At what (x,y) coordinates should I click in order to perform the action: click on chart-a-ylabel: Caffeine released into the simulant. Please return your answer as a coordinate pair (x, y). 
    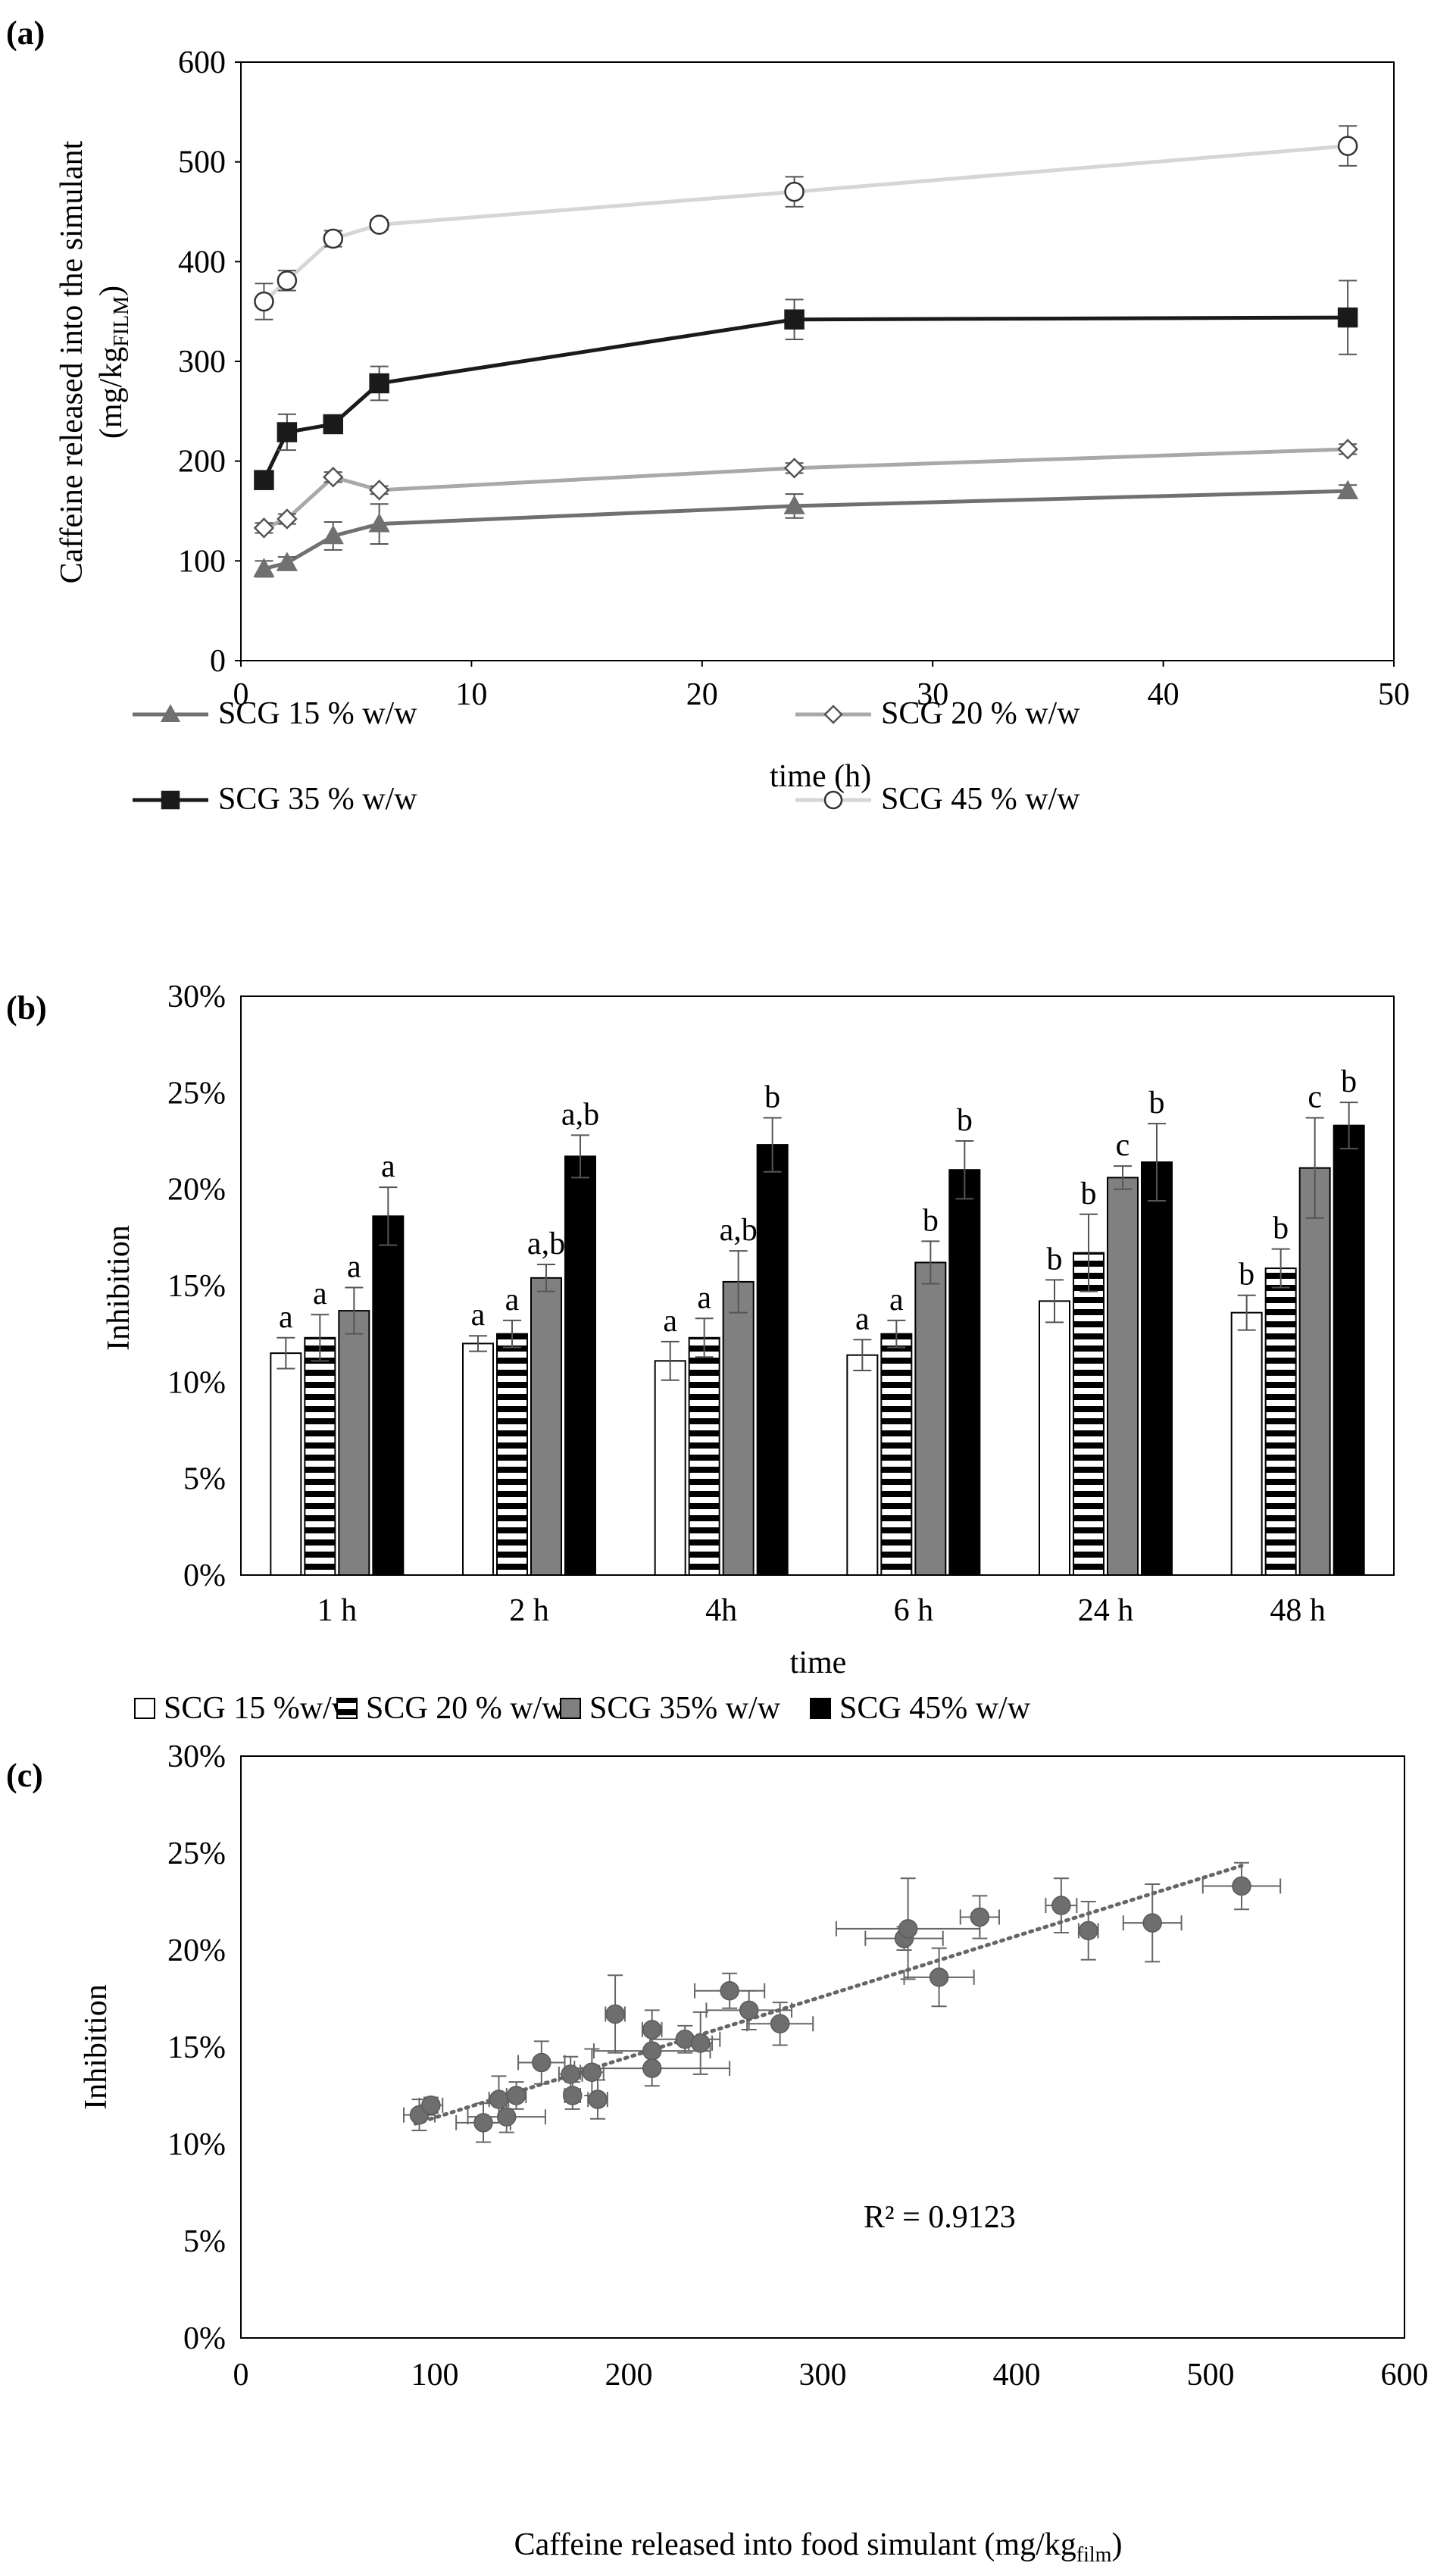
    Looking at the image, I should click on (72, 361).